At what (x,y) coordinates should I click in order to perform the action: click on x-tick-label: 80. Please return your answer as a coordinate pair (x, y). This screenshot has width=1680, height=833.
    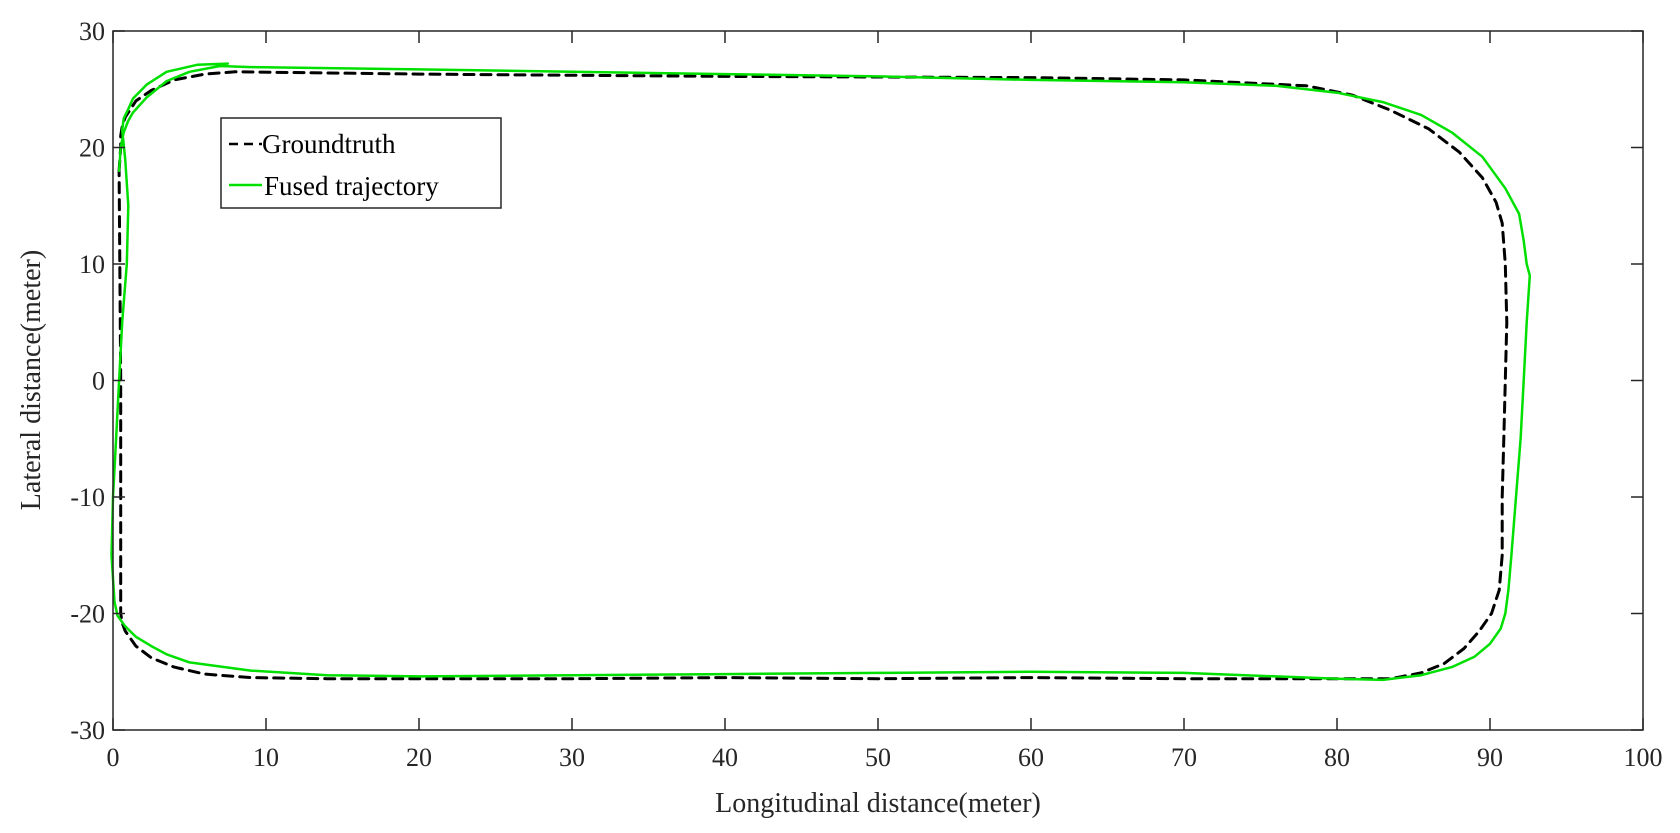
    Looking at the image, I should click on (1337, 757).